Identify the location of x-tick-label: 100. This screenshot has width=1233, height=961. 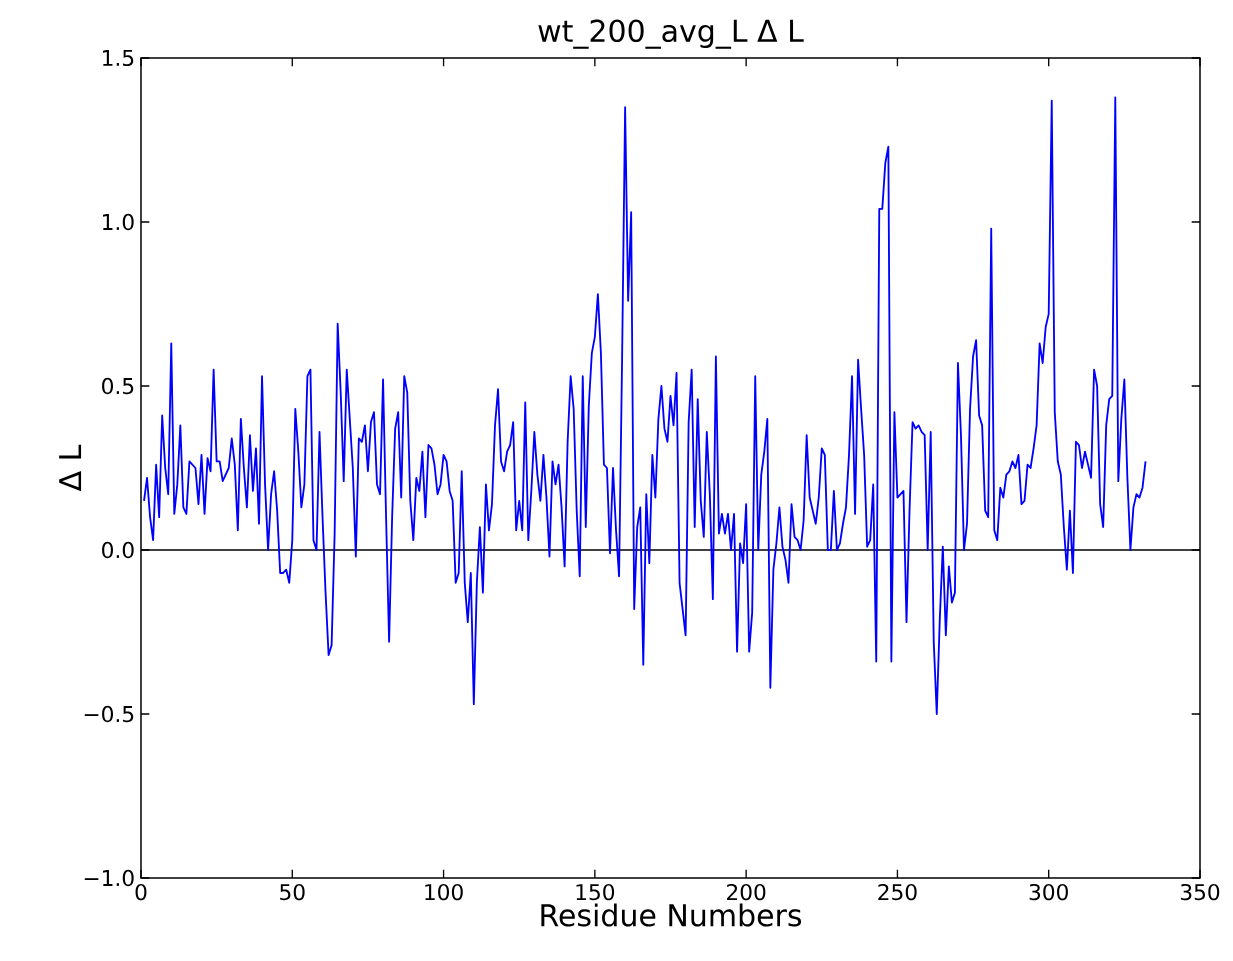
(444, 892).